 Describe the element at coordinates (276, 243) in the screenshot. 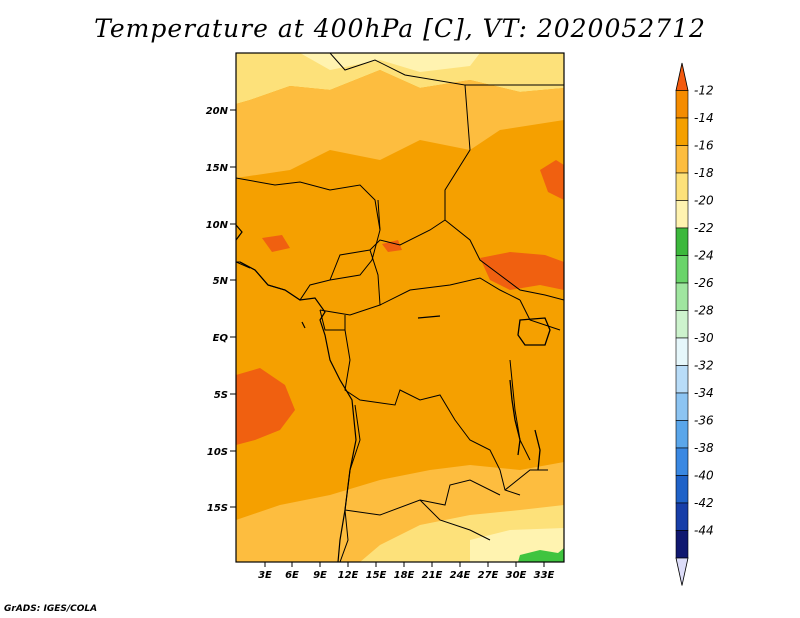

I see `field-dark-mid` at that location.